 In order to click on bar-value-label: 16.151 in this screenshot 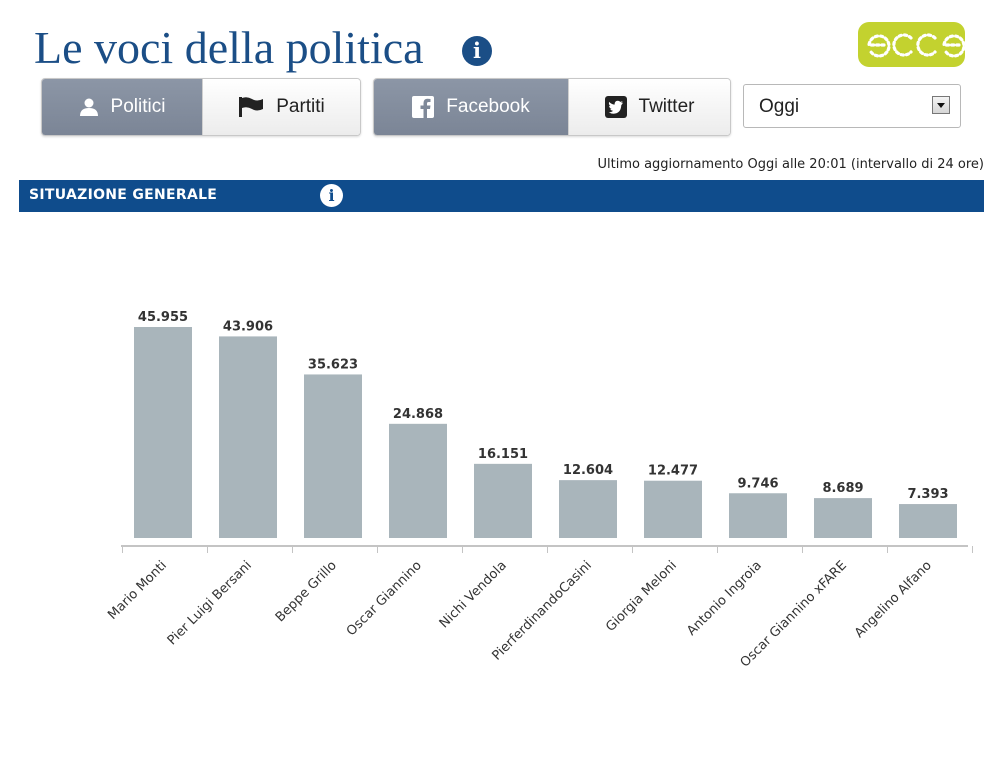, I will do `click(503, 454)`.